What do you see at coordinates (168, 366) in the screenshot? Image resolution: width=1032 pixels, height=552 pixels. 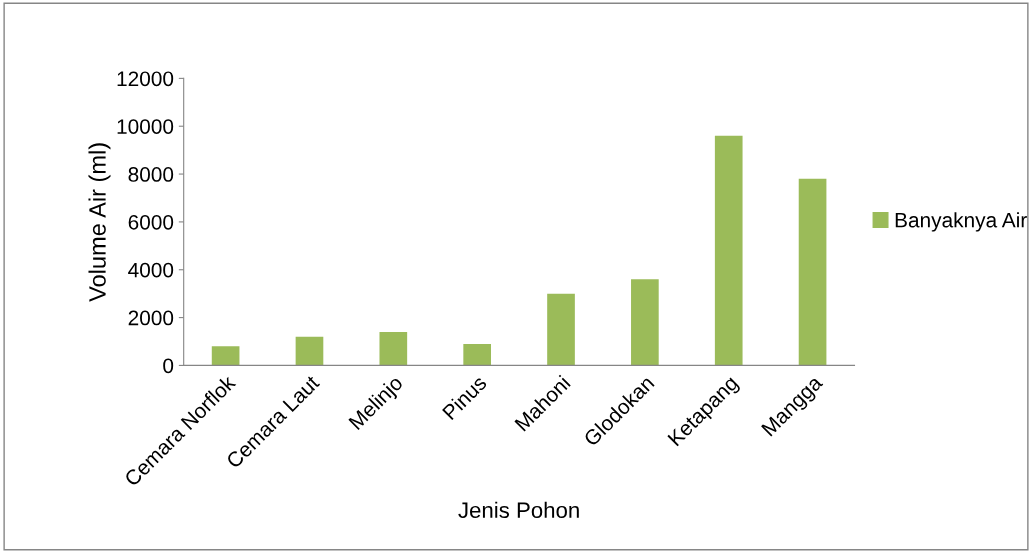 I see `y-tick-label: 0` at bounding box center [168, 366].